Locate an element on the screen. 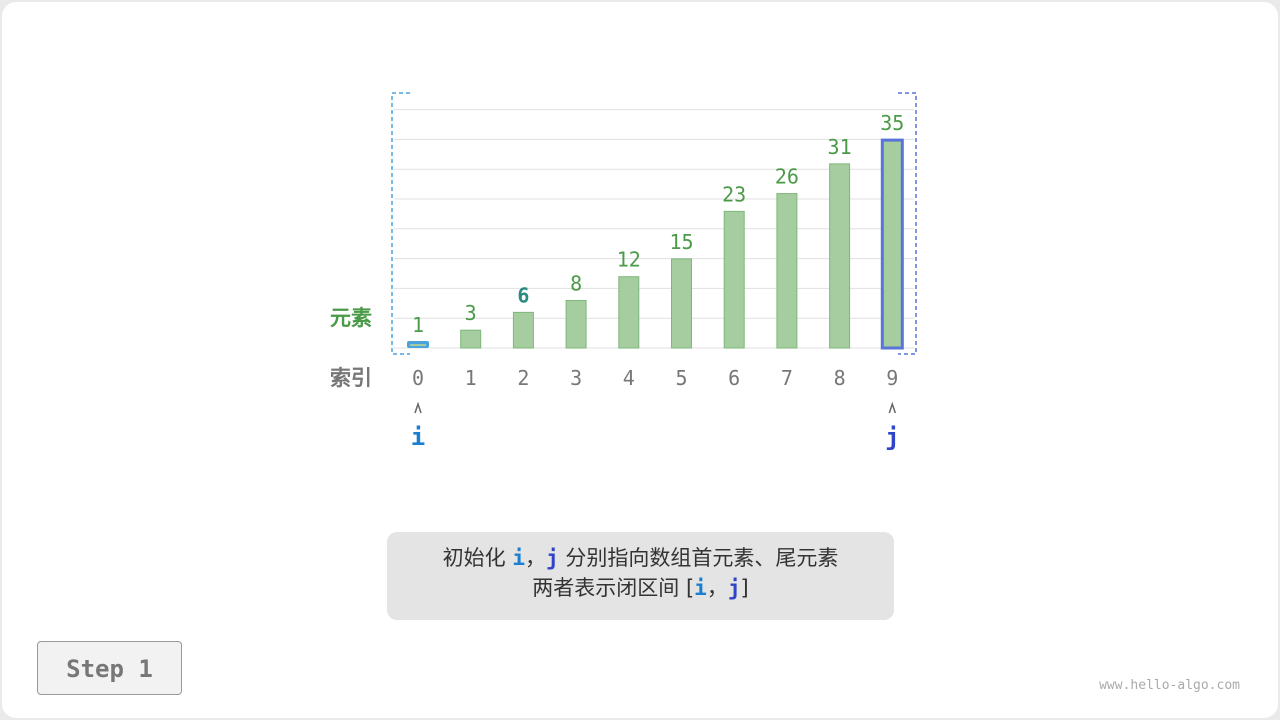  pointer-j: j is located at coordinates (892, 437).